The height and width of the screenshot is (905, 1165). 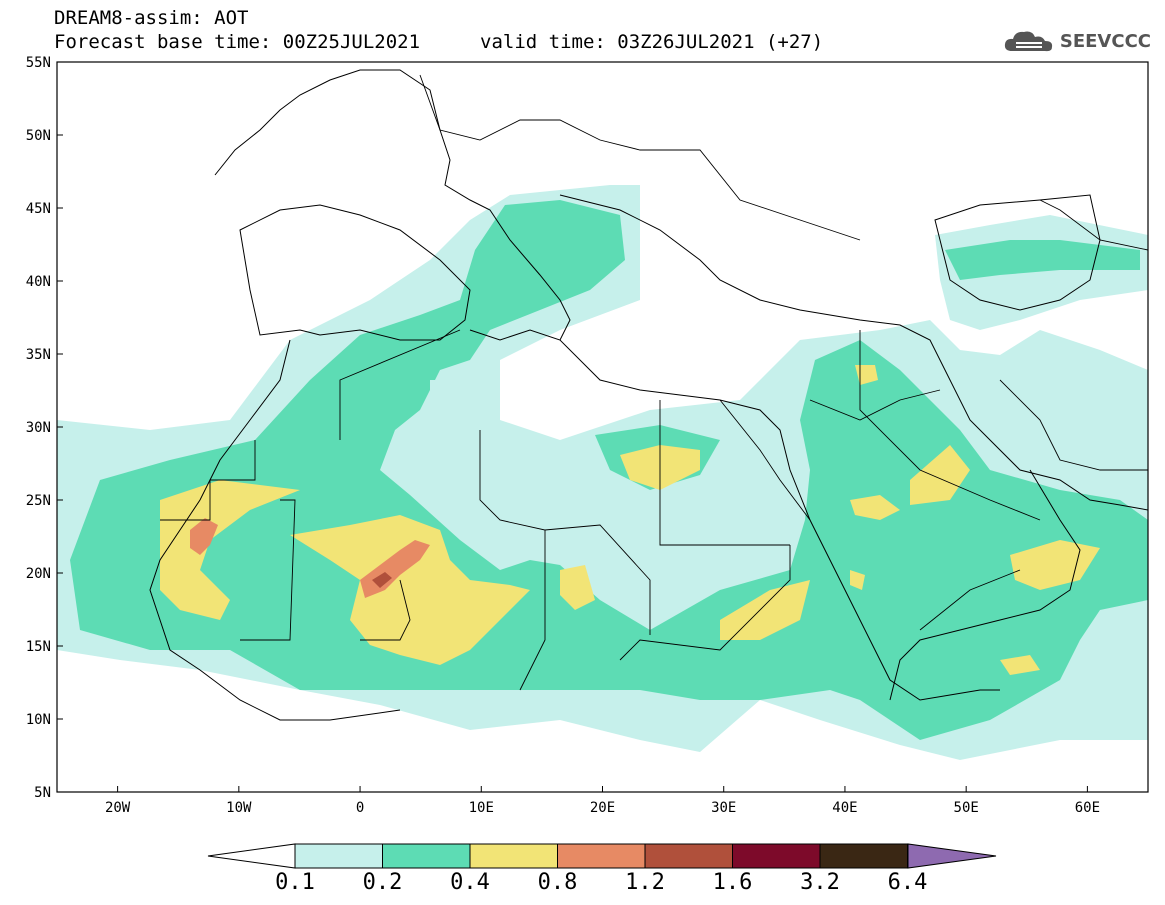 I want to click on lon-label: 40E, so click(x=844, y=808).